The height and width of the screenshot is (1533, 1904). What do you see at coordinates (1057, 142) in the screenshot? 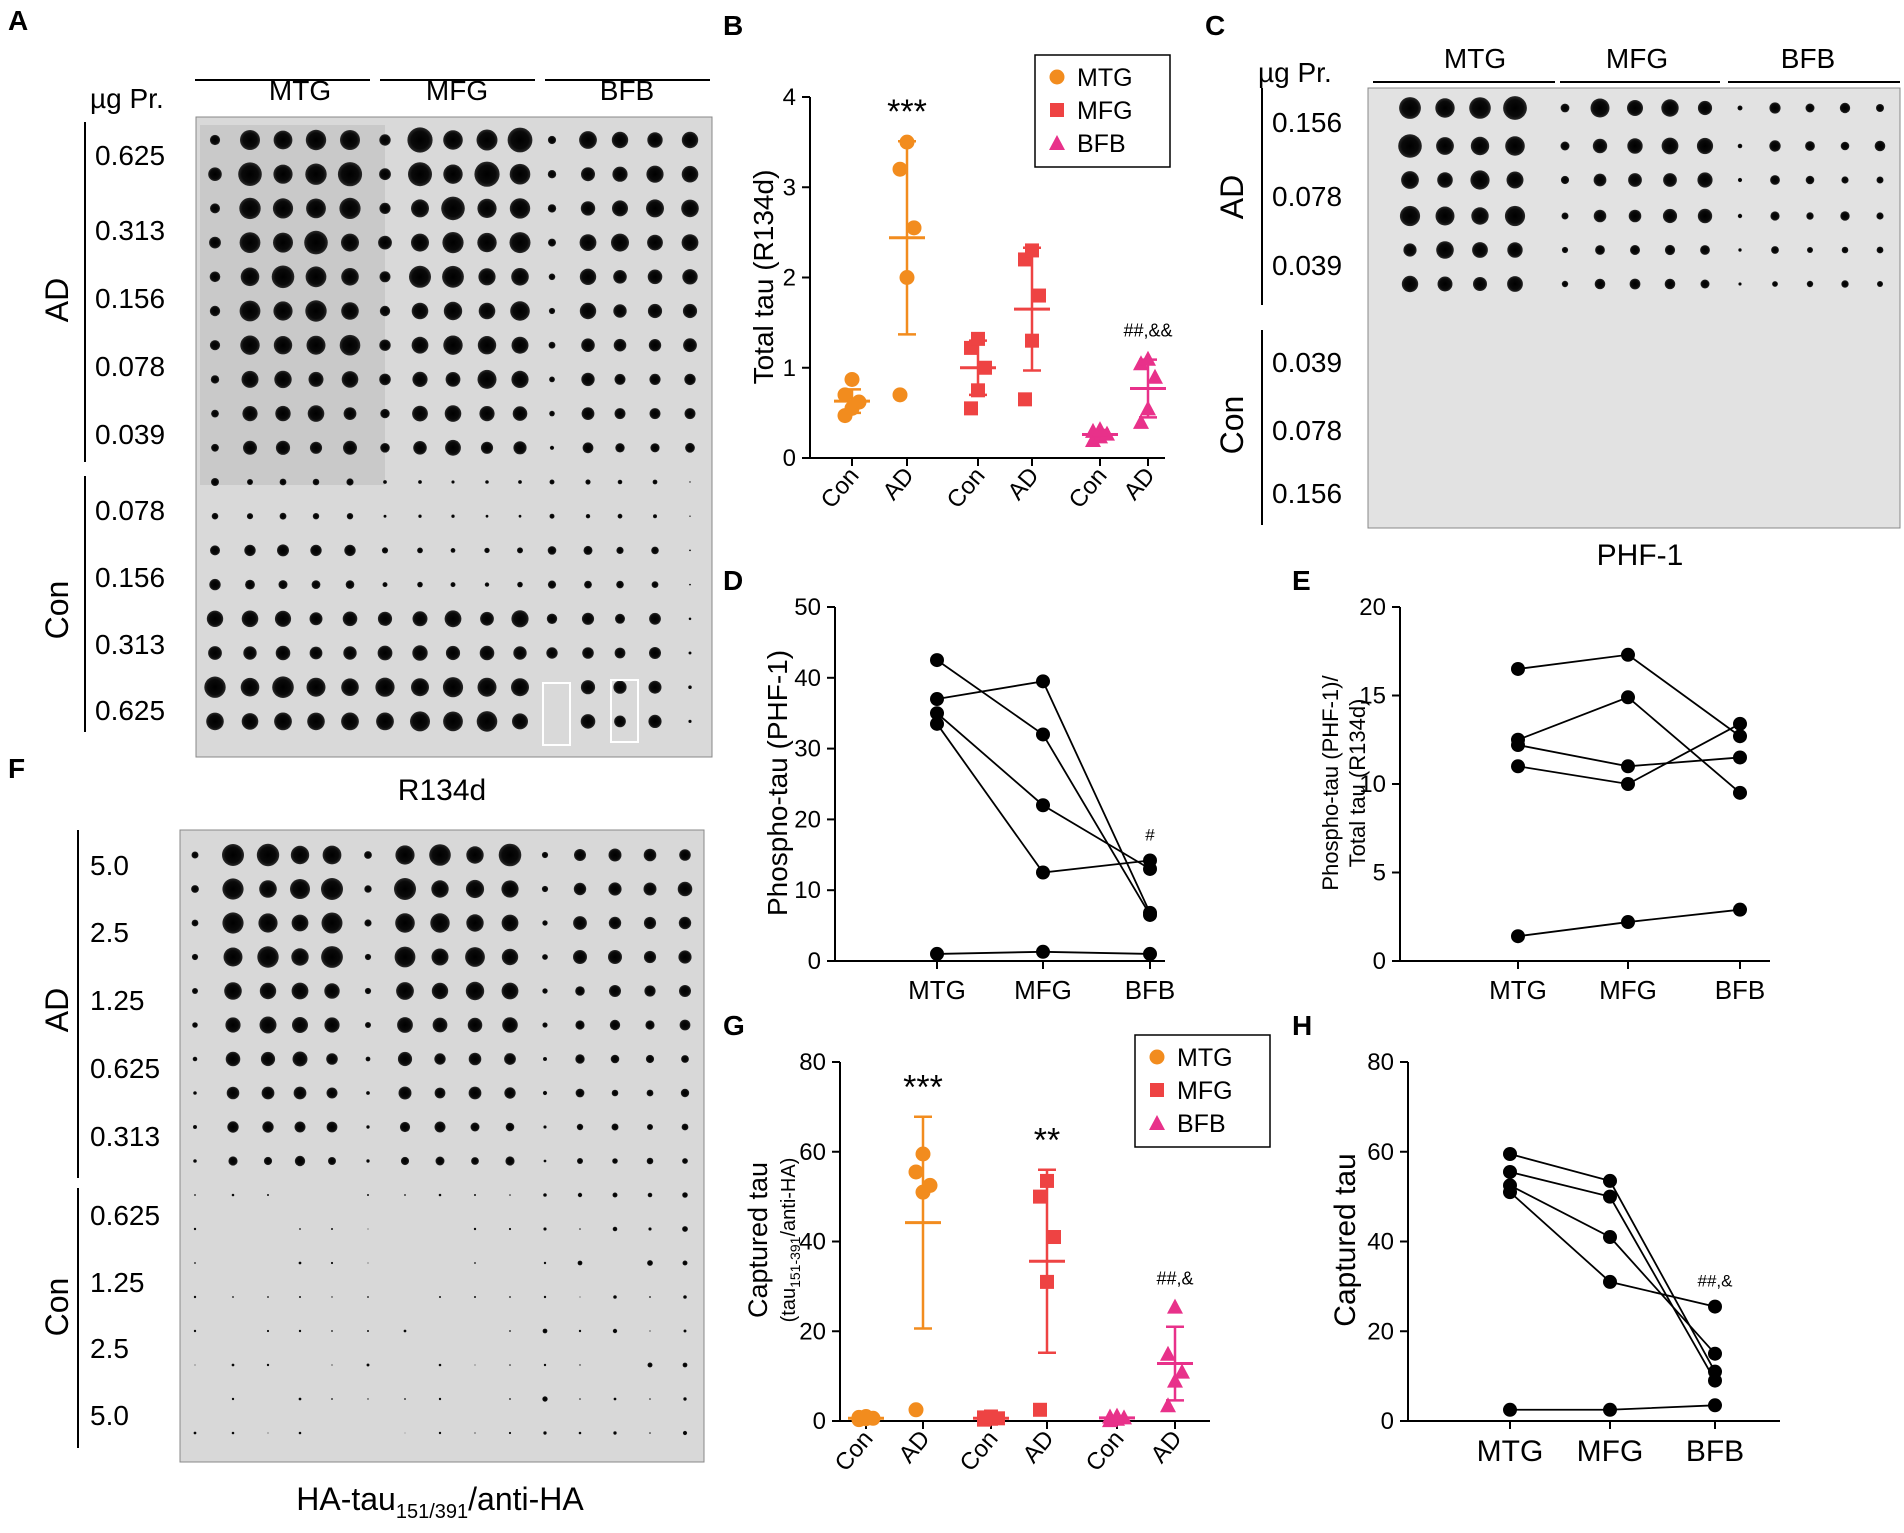
I see `chart-b-legend-marker` at bounding box center [1057, 142].